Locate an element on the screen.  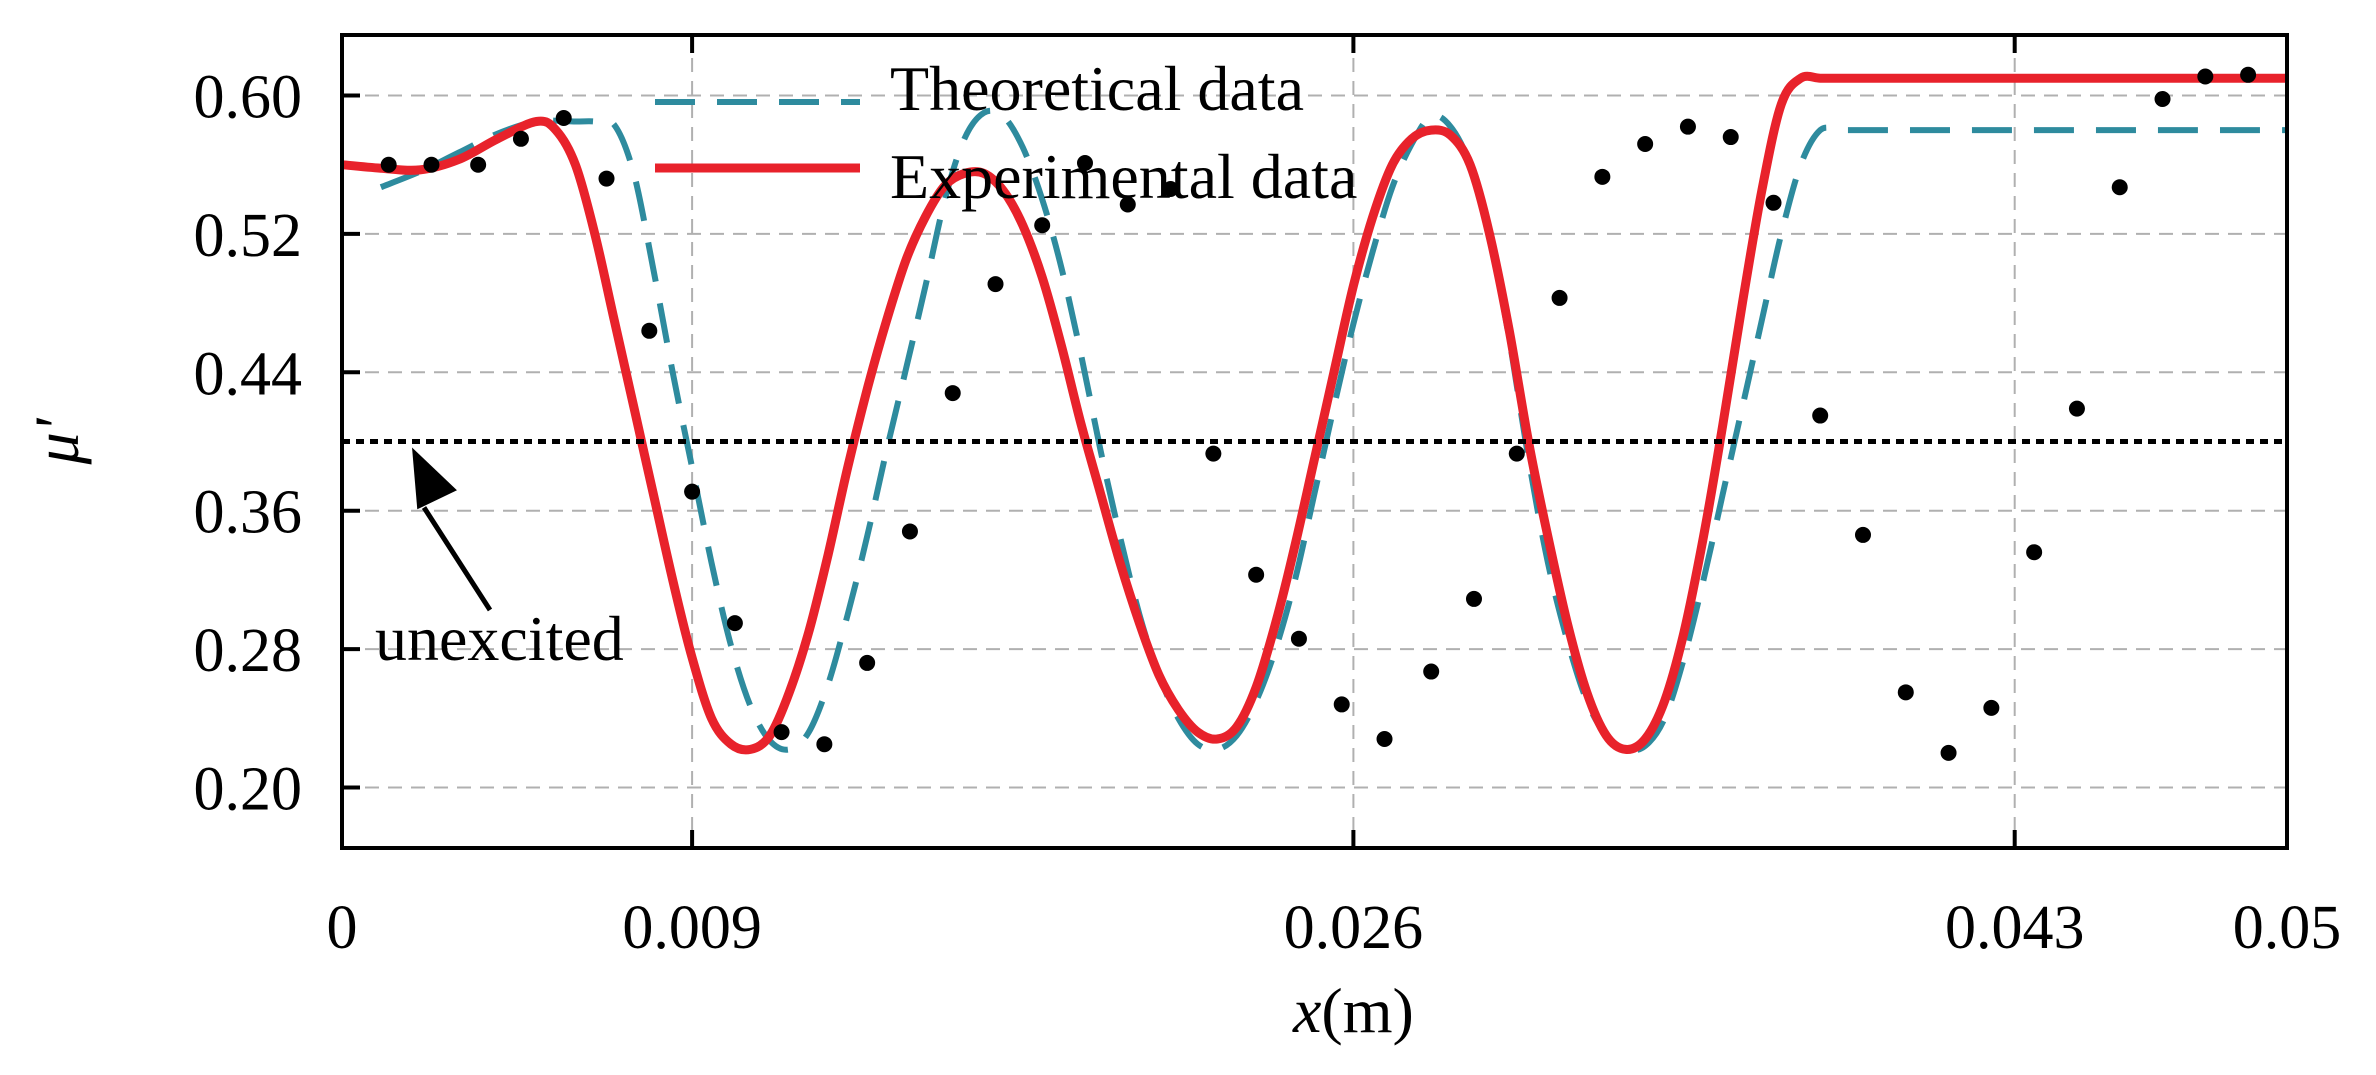
annotation-arrowhead is located at coordinates (434, 478).